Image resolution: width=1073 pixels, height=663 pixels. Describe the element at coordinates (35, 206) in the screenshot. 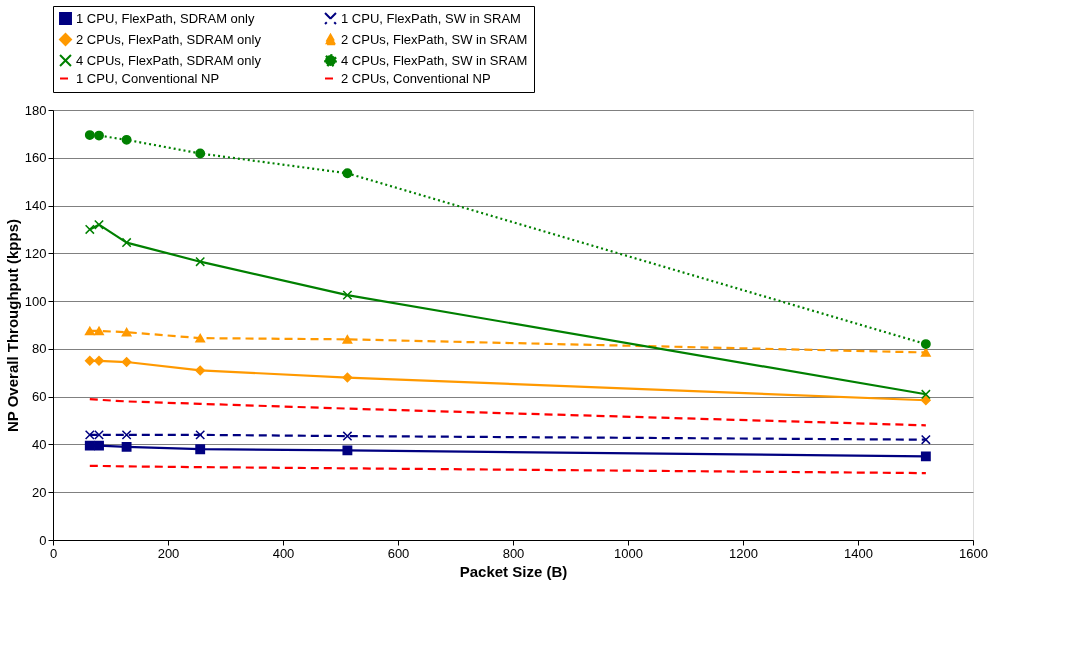

I see `y-tick-label: 140` at that location.